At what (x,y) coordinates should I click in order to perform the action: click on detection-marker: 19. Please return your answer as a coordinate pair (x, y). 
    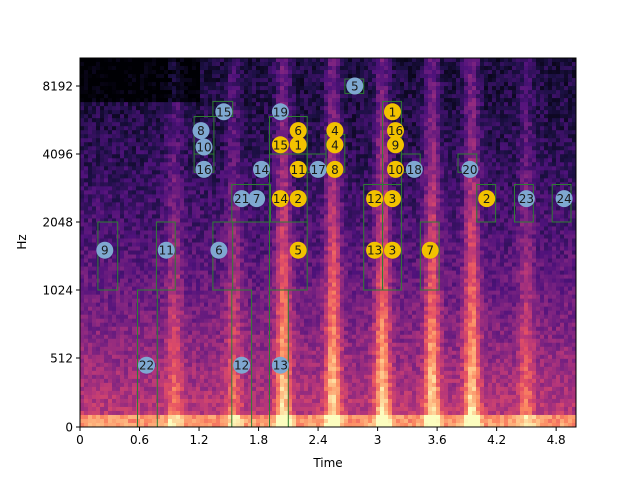
    Looking at the image, I should click on (280, 111).